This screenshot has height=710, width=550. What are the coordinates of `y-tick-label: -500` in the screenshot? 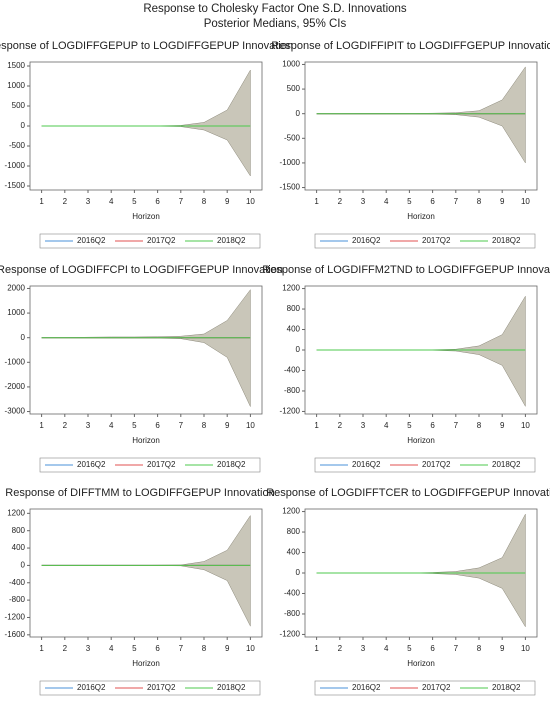 It's located at (292, 137).